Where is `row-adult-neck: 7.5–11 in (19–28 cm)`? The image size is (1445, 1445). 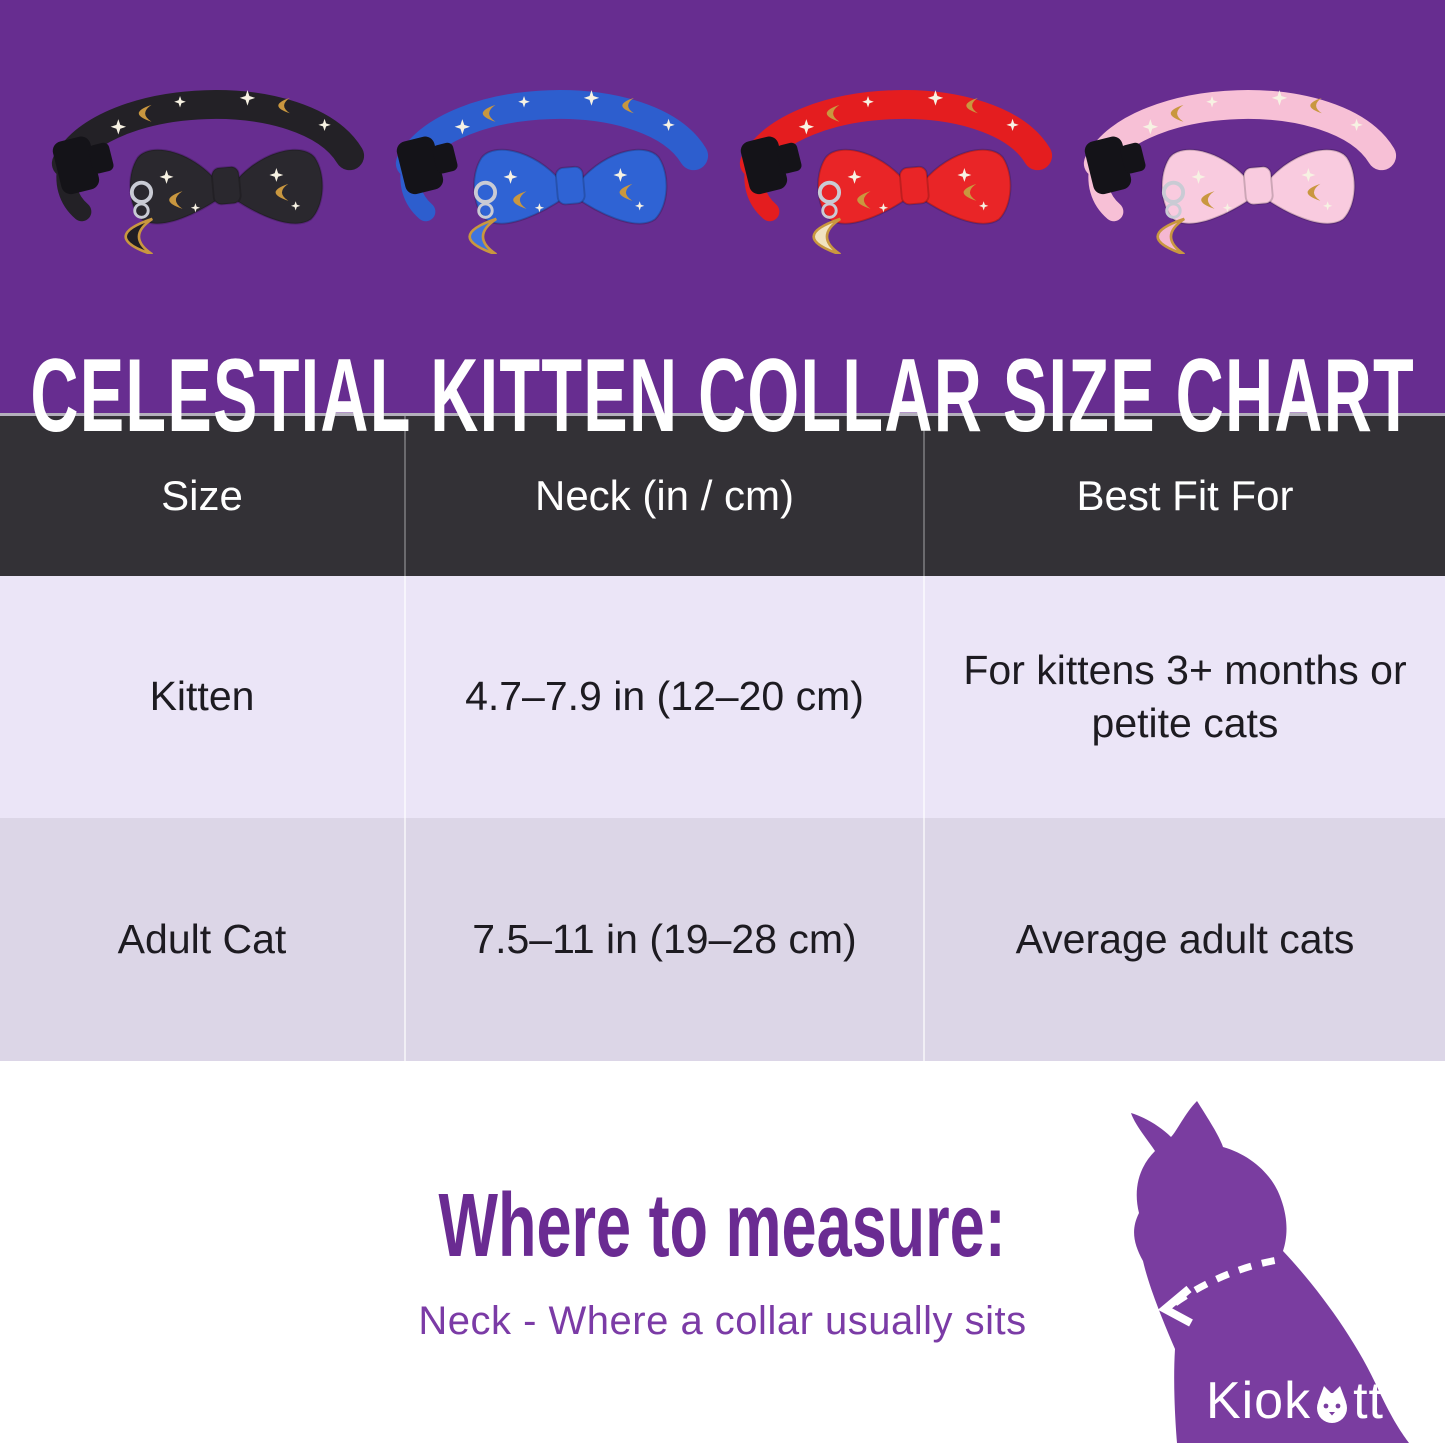 row-adult-neck: 7.5–11 in (19–28 cm) is located at coordinates (665, 939).